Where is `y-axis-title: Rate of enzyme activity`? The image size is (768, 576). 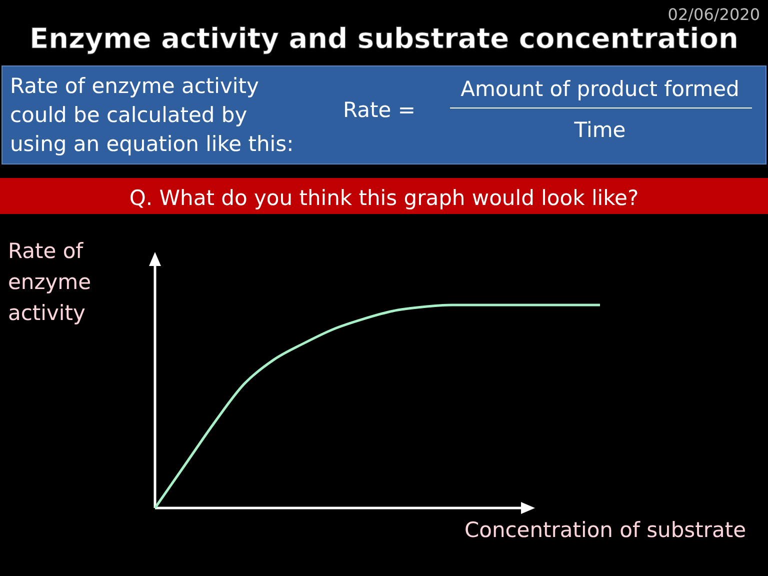 y-axis-title: Rate of enzyme activity is located at coordinates (50, 282).